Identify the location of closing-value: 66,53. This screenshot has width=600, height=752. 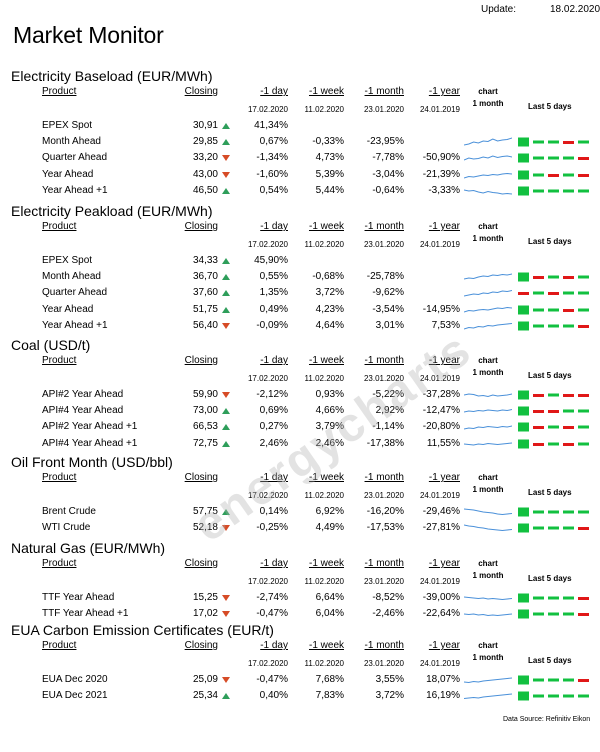
(205, 427).